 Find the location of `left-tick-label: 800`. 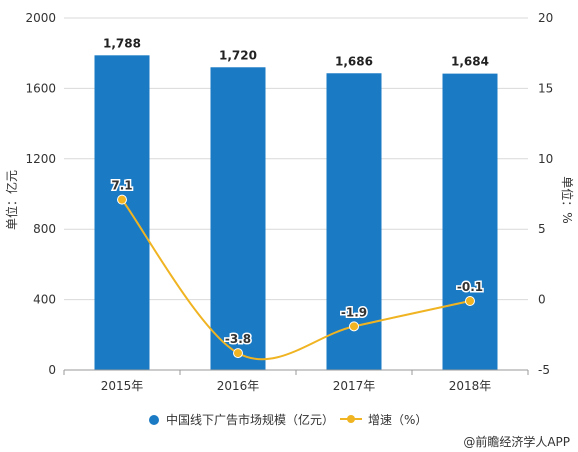

left-tick-label: 800 is located at coordinates (44, 229).